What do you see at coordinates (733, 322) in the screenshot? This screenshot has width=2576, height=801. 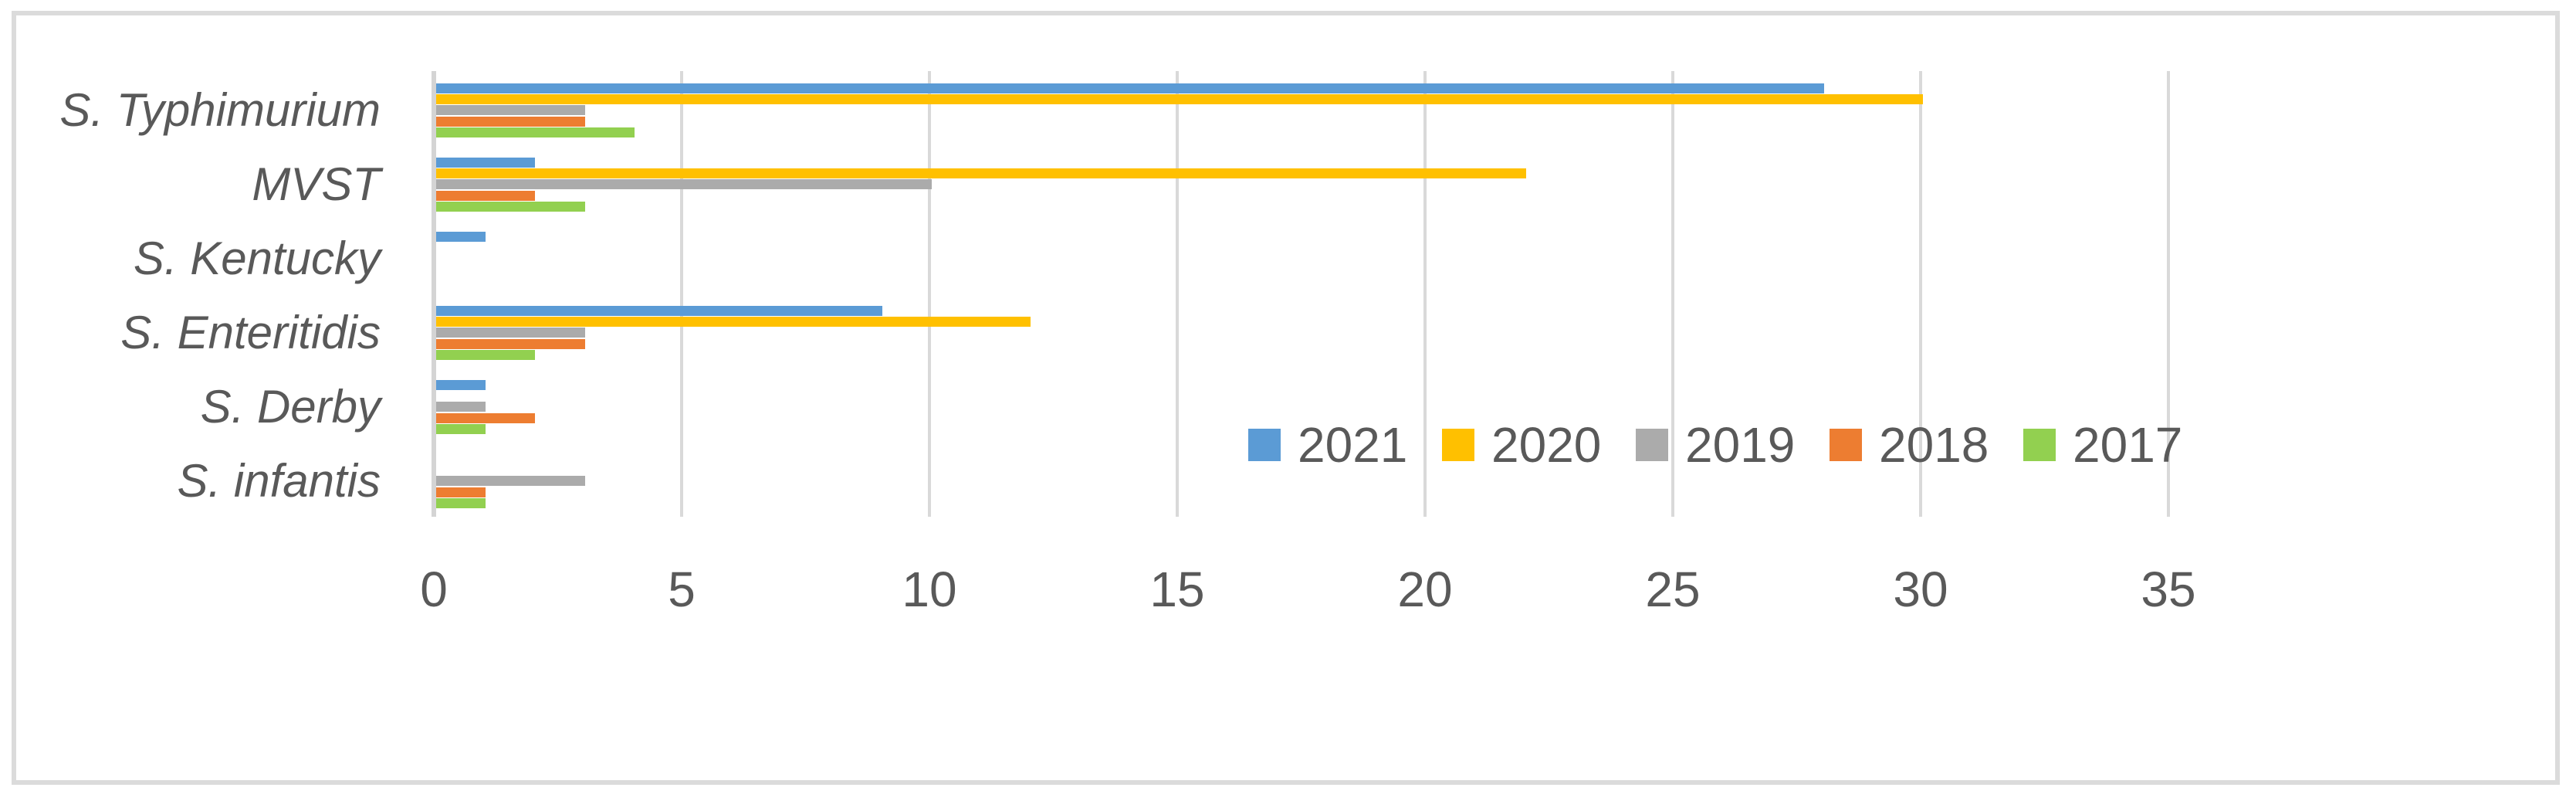 I see `bar-2020-s-enteritidis` at bounding box center [733, 322].